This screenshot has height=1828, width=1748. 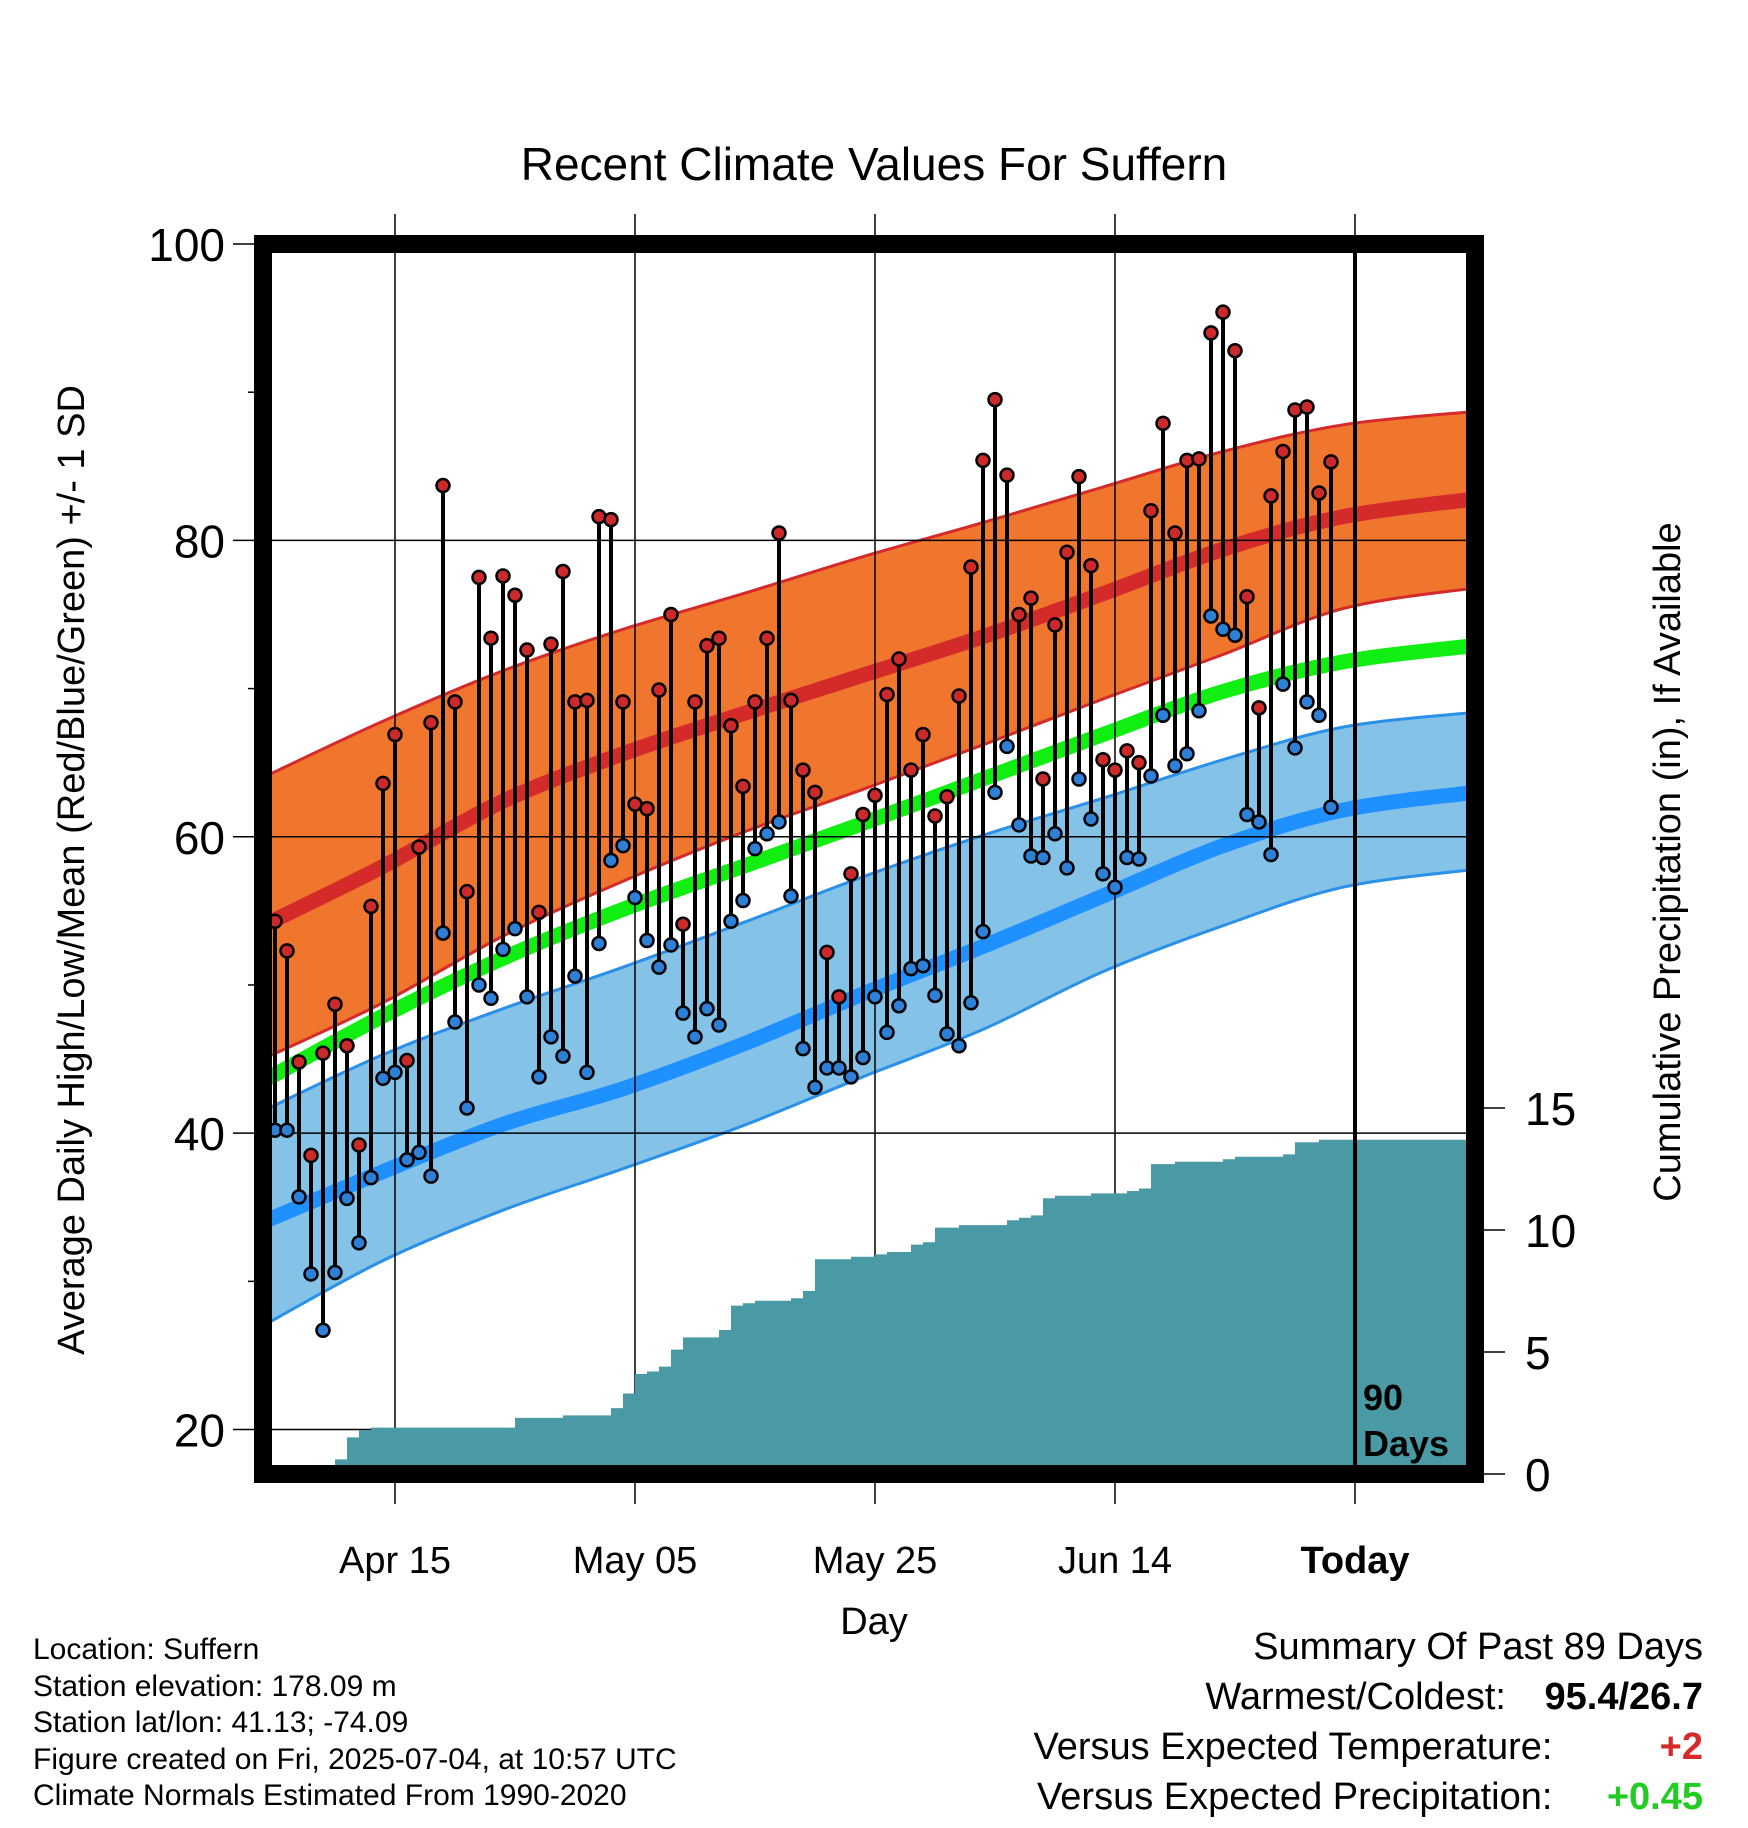 What do you see at coordinates (199, 541) in the screenshot?
I see `y-tick-label: 80` at bounding box center [199, 541].